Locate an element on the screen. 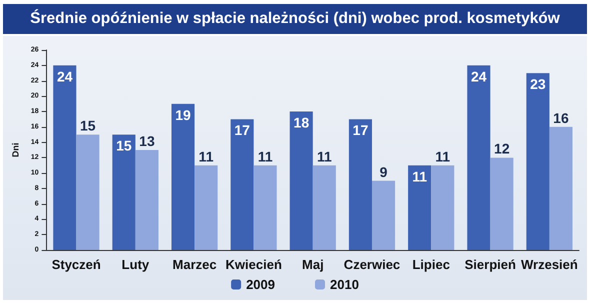 The width and height of the screenshot is (590, 303). x-tick-label: Styczeń is located at coordinates (76, 264).